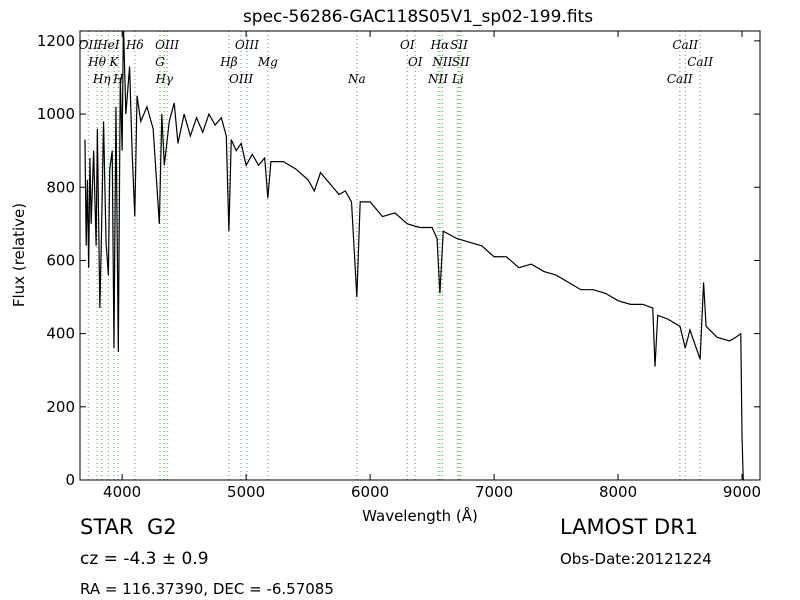  What do you see at coordinates (246, 492) in the screenshot?
I see `x-tick-label: 5000` at bounding box center [246, 492].